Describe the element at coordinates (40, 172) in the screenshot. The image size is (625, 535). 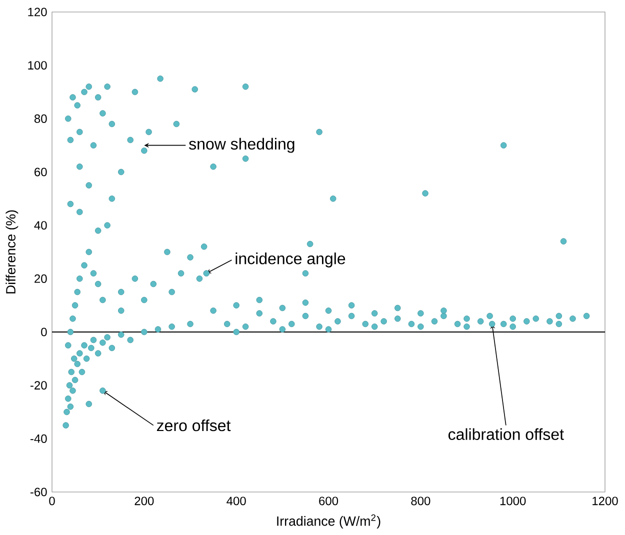
I see `y-tick-label: 60` at that location.